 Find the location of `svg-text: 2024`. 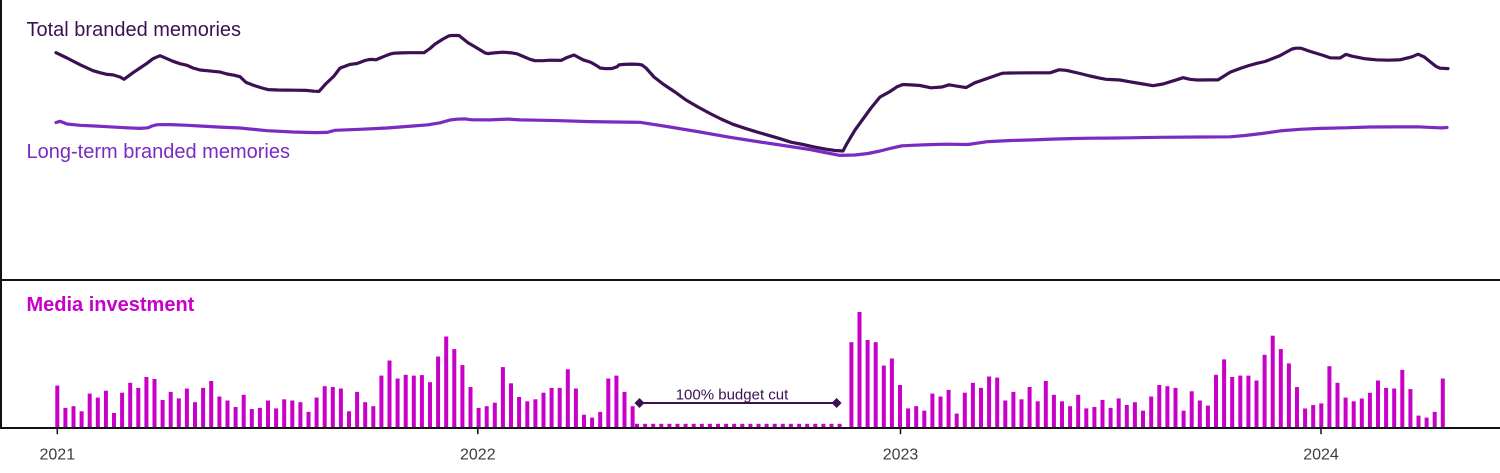

svg-text: 2024 is located at coordinates (1321, 455).